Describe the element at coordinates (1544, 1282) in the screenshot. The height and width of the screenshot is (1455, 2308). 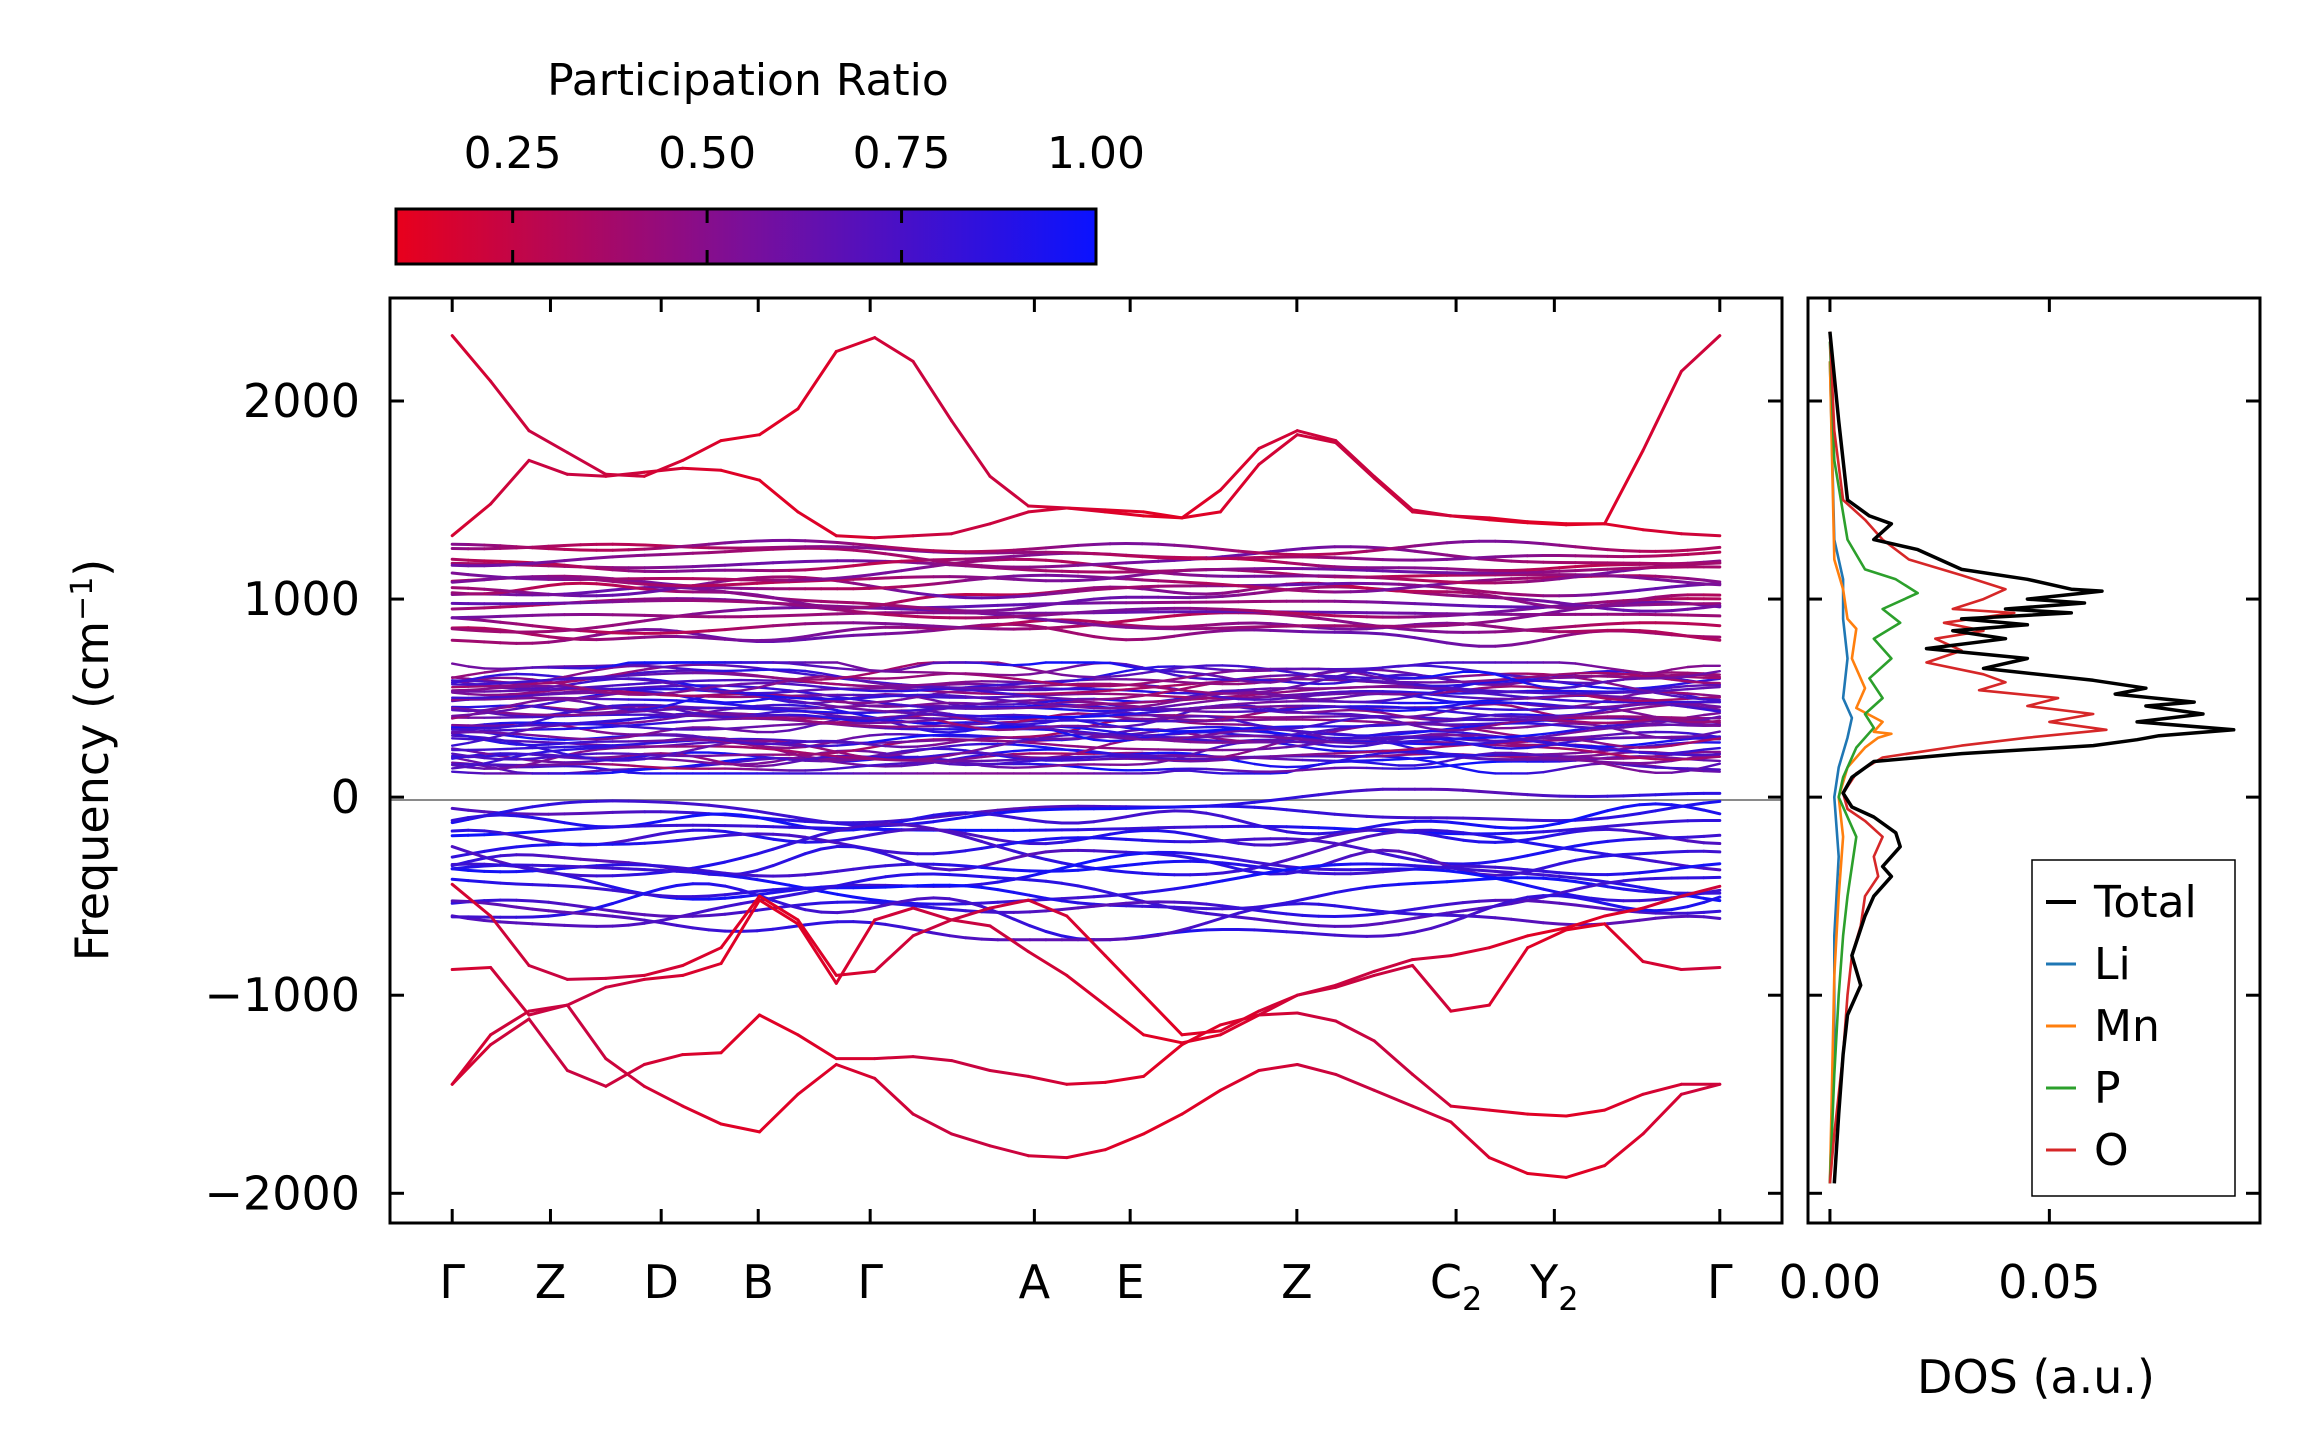
I see `kpoint-label-main: Y` at that location.